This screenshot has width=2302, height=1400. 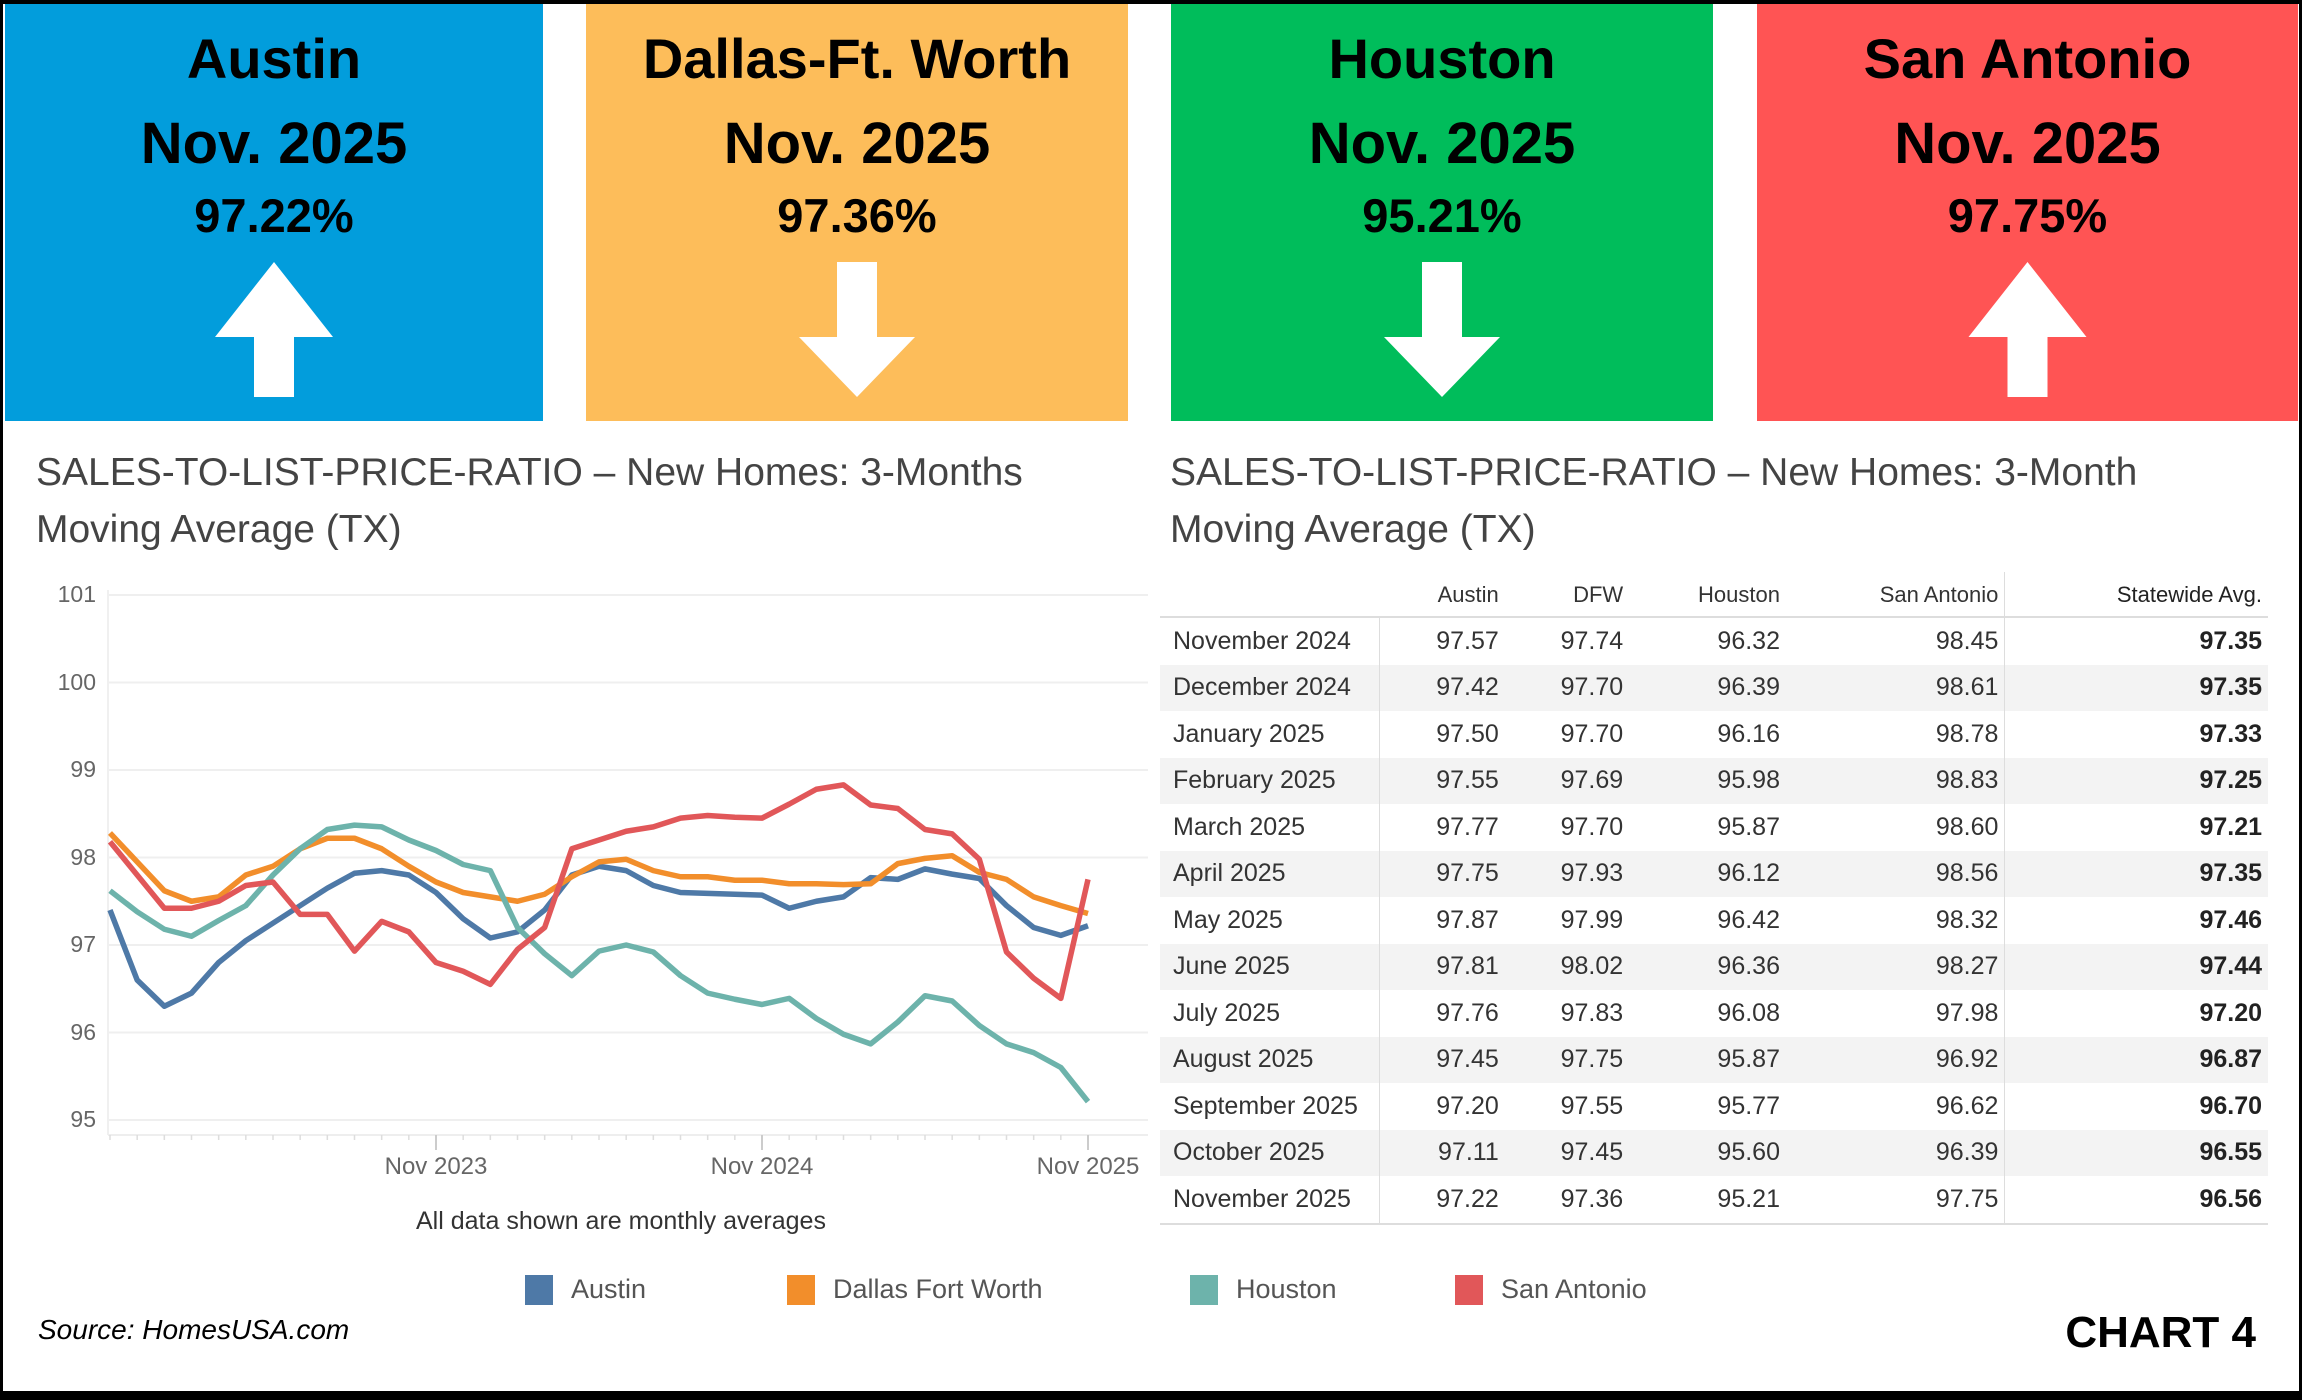 What do you see at coordinates (83, 1031) in the screenshot?
I see `y-tick-label: 96` at bounding box center [83, 1031].